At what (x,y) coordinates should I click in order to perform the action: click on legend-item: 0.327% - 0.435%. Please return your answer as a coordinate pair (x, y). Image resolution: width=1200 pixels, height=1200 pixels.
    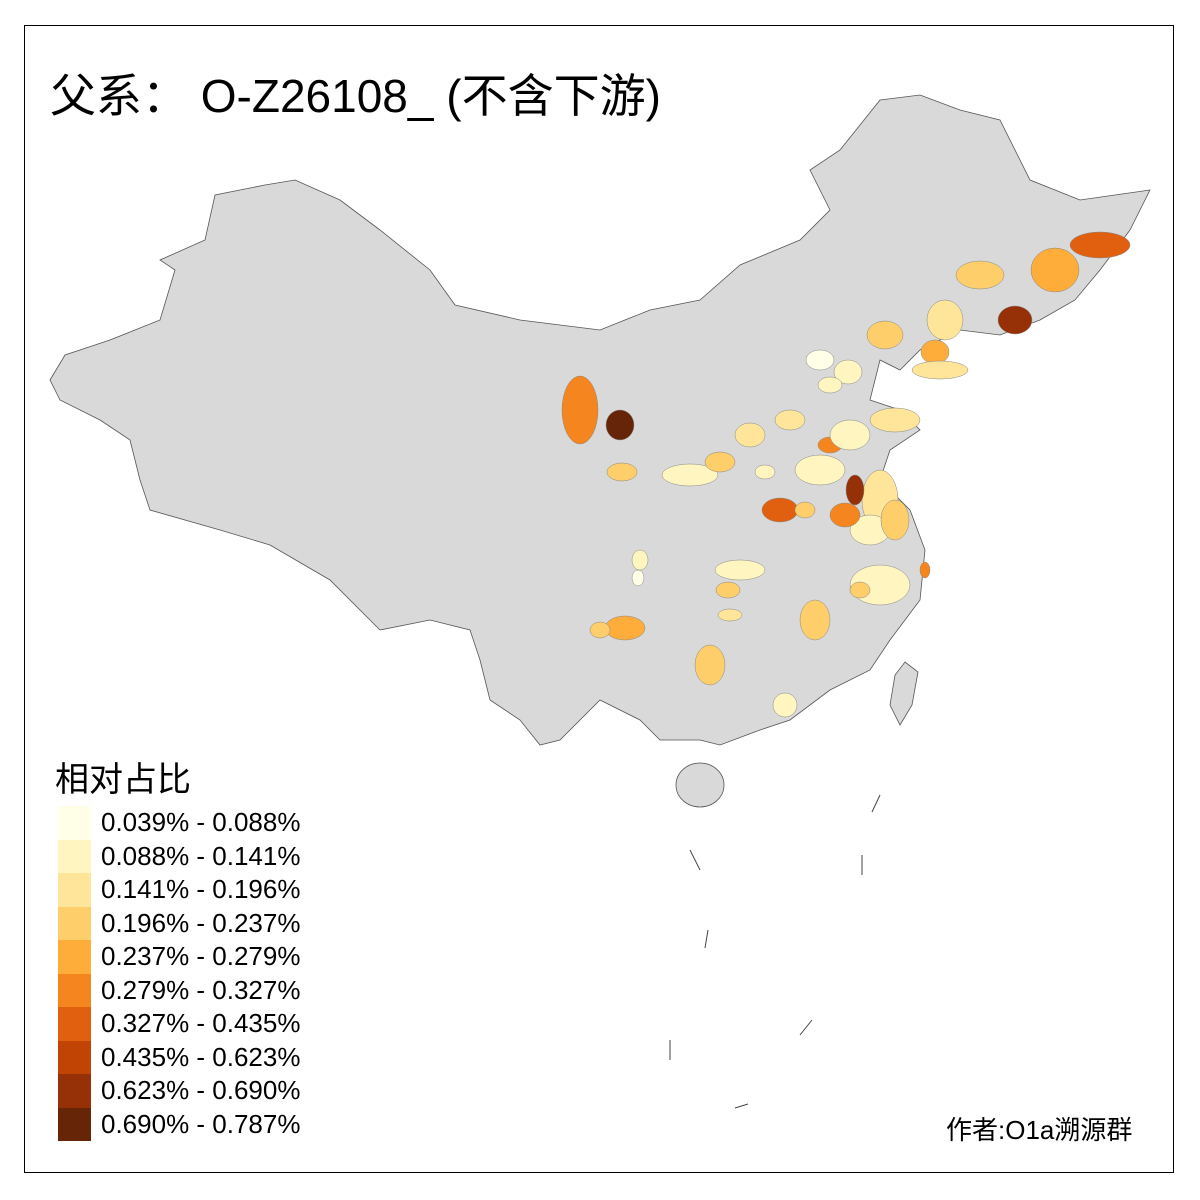
    Looking at the image, I should click on (179, 1024).